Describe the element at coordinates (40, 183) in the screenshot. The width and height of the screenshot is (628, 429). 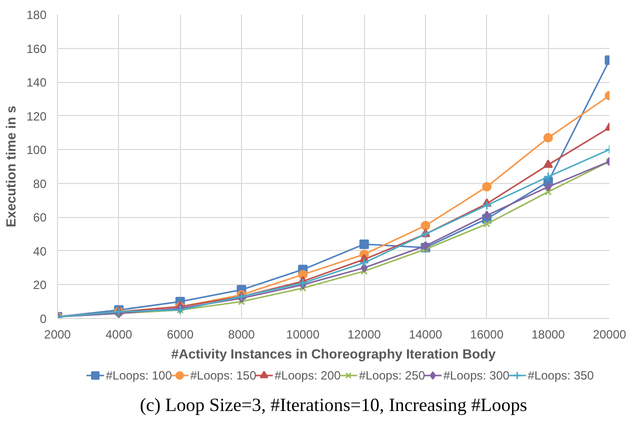
I see `y-tick-label: 80` at that location.